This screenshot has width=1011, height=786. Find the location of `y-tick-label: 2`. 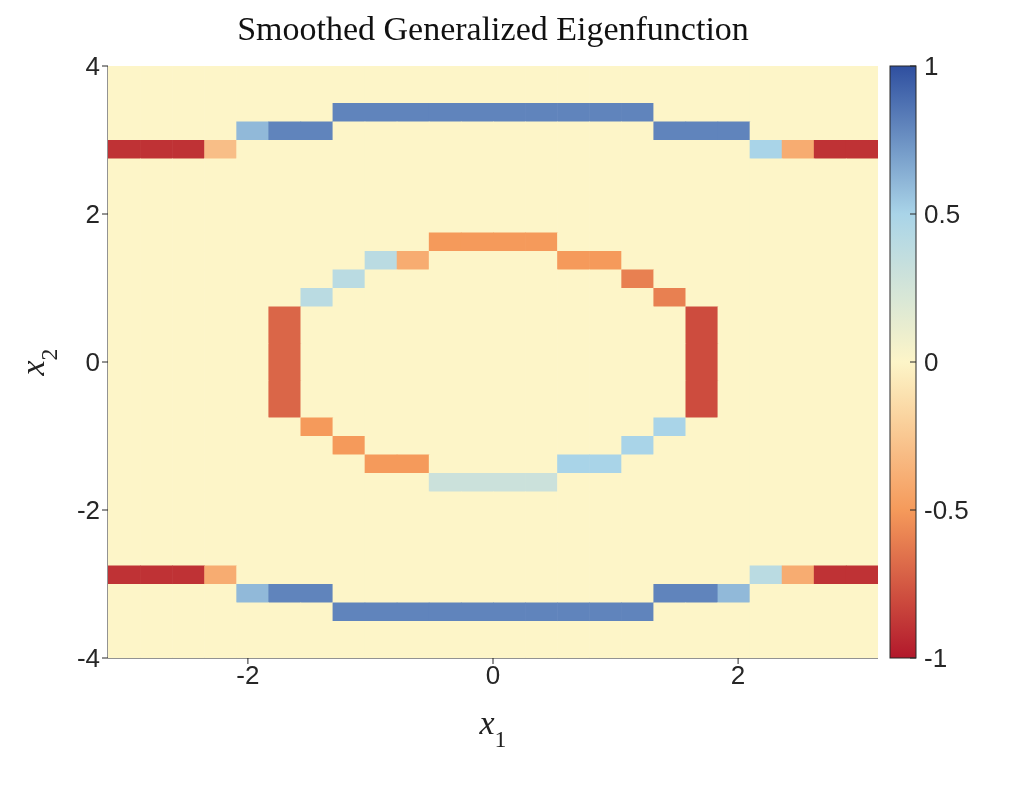

y-tick-label: 2 is located at coordinates (92, 214).